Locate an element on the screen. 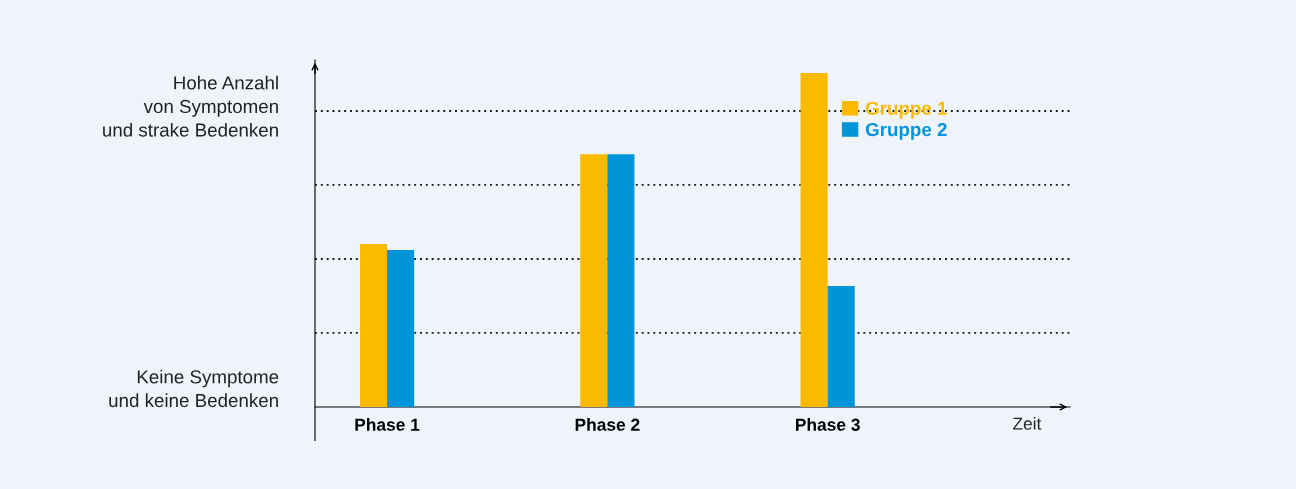  x-tick-label: Phase 3 is located at coordinates (828, 424).